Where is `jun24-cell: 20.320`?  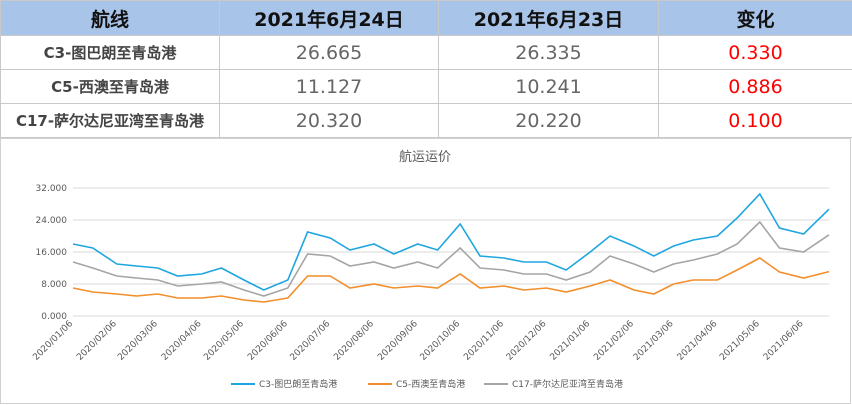 jun24-cell: 20.320 is located at coordinates (329, 120).